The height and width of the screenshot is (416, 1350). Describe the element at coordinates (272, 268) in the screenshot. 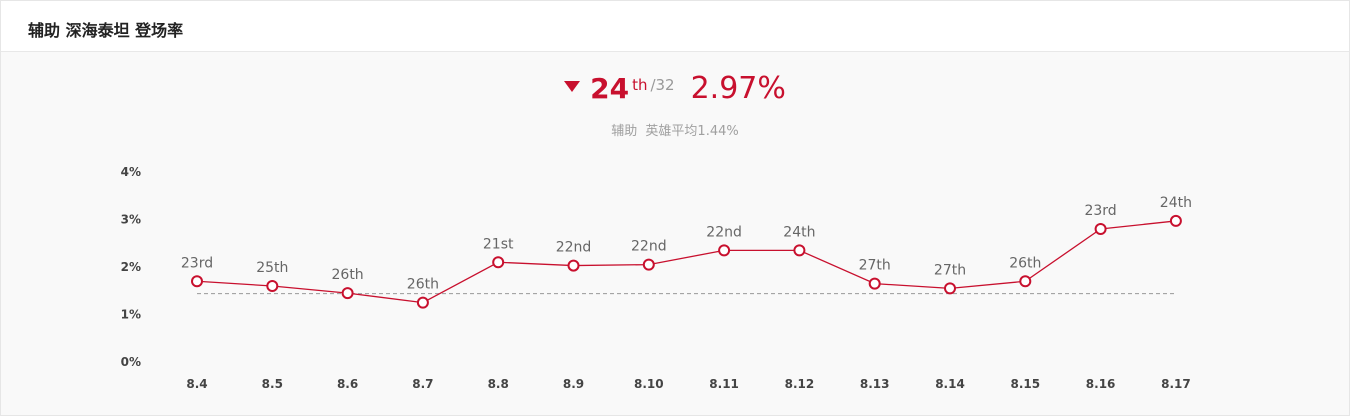

I see `rank-label: 25th` at that location.